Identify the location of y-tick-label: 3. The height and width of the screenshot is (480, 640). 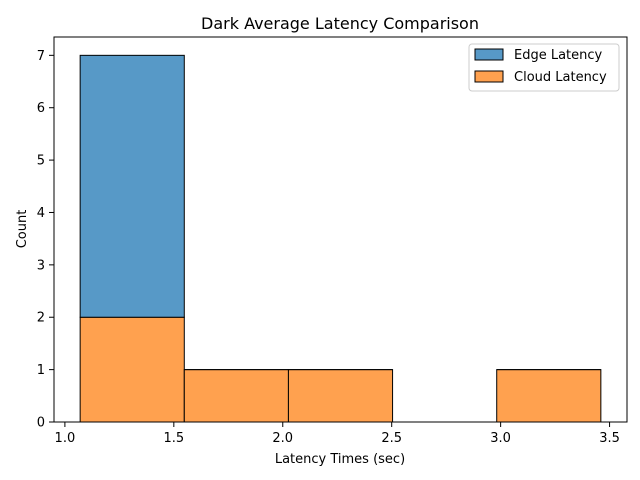
(41, 265).